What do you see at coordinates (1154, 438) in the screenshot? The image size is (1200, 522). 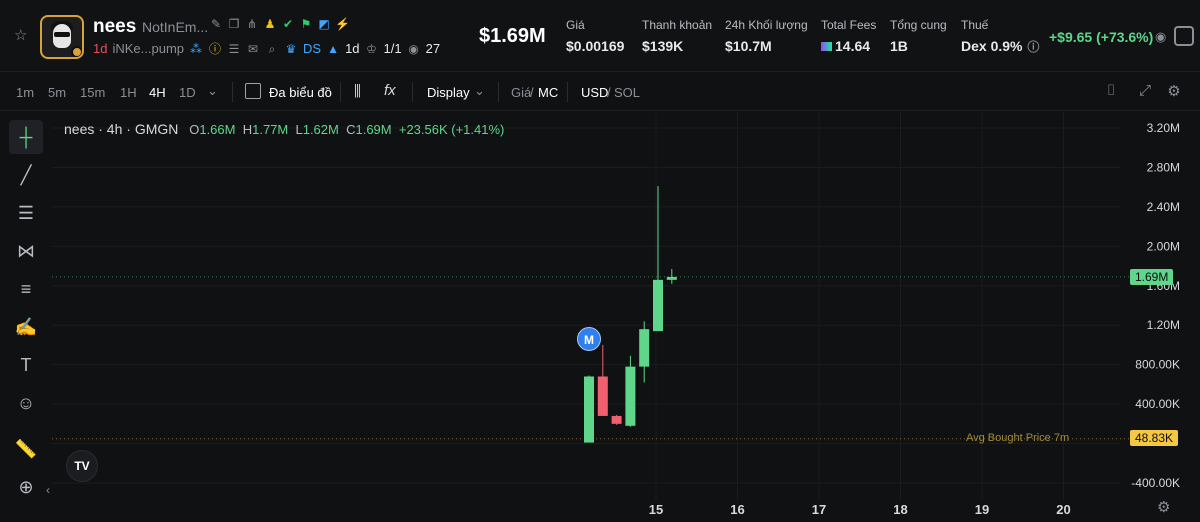 I see `avg-bought-tag: 48.83K` at bounding box center [1154, 438].